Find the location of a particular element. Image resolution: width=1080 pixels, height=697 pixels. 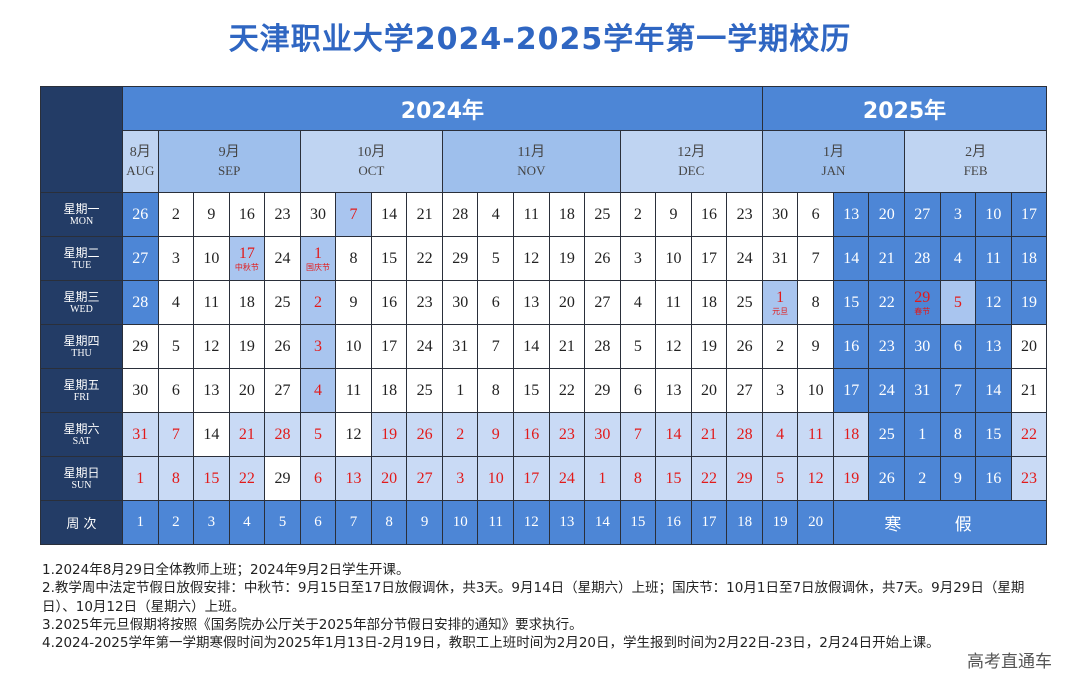

day-cell: 31 is located at coordinates (460, 346).